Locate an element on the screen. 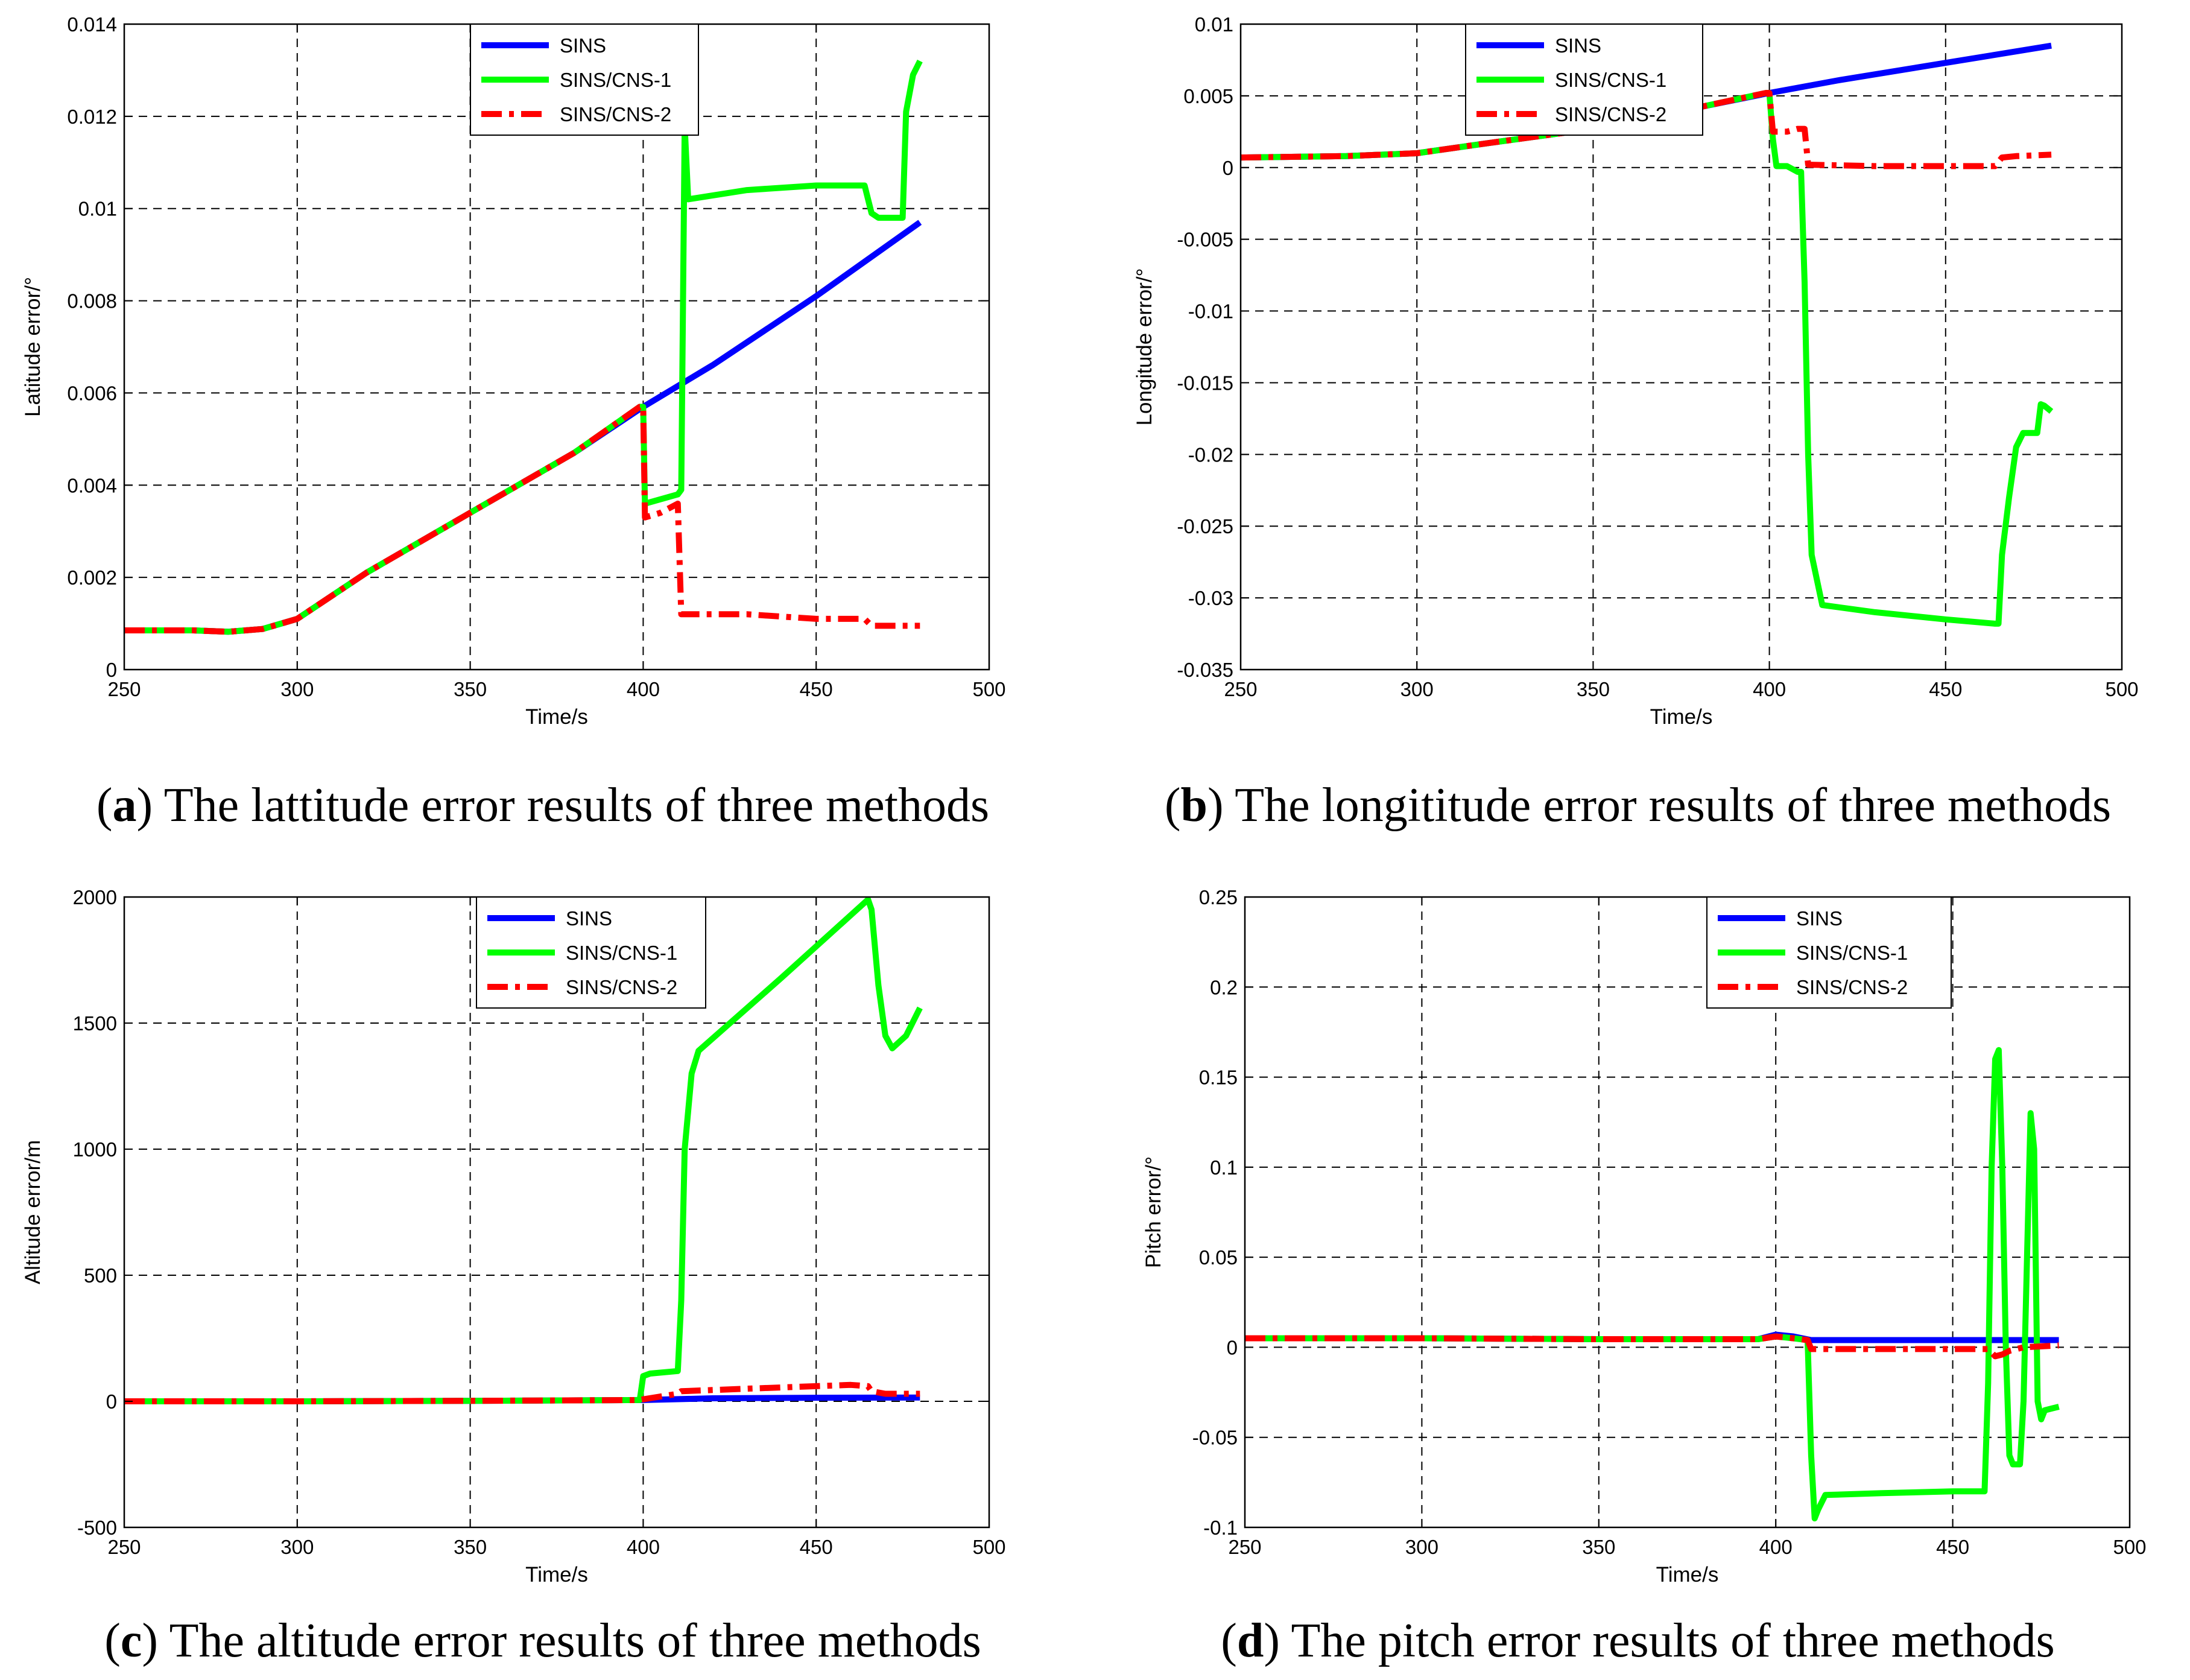 The height and width of the screenshot is (1680, 2190). y-tick-label: 0.05 is located at coordinates (1218, 1258).